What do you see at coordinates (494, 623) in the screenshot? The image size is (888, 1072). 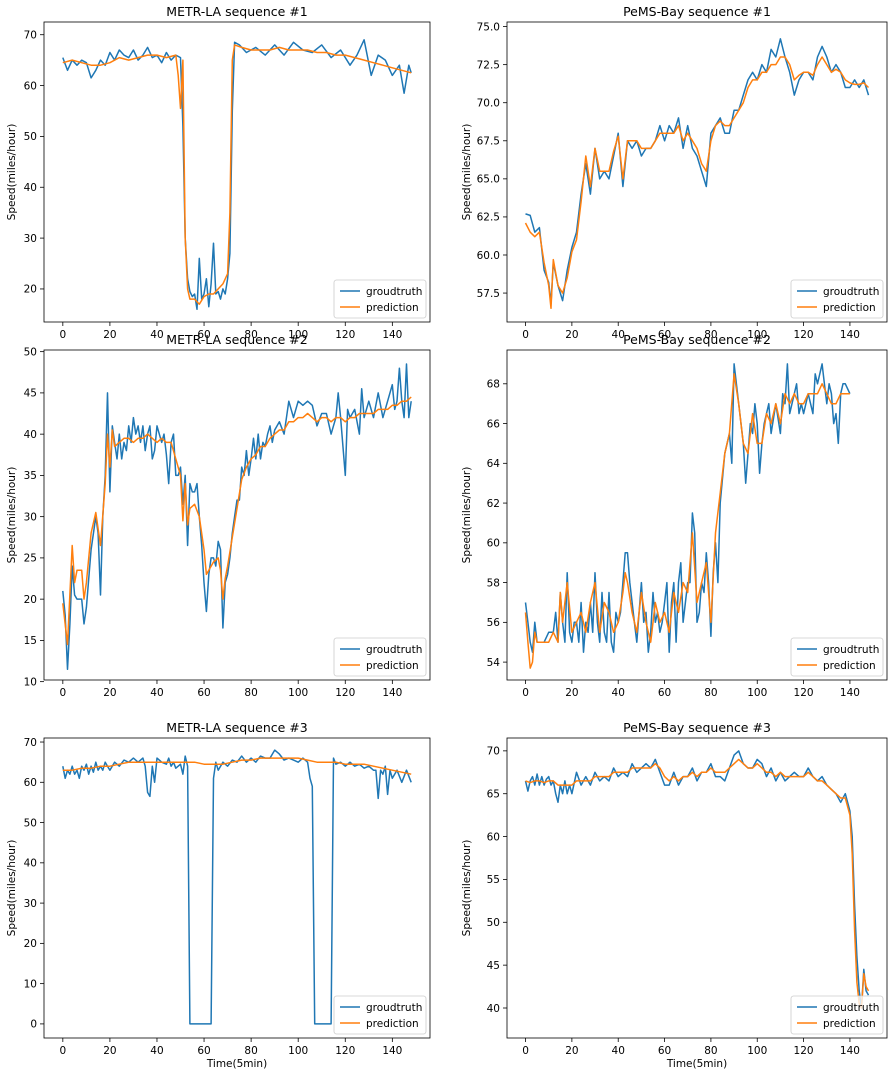 I see `y-tick-label: 56` at bounding box center [494, 623].